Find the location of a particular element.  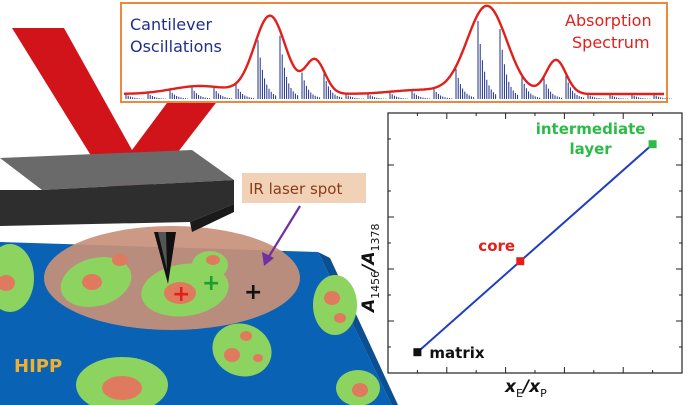

oscillations-label-line2: Oscillations is located at coordinates (176, 46).